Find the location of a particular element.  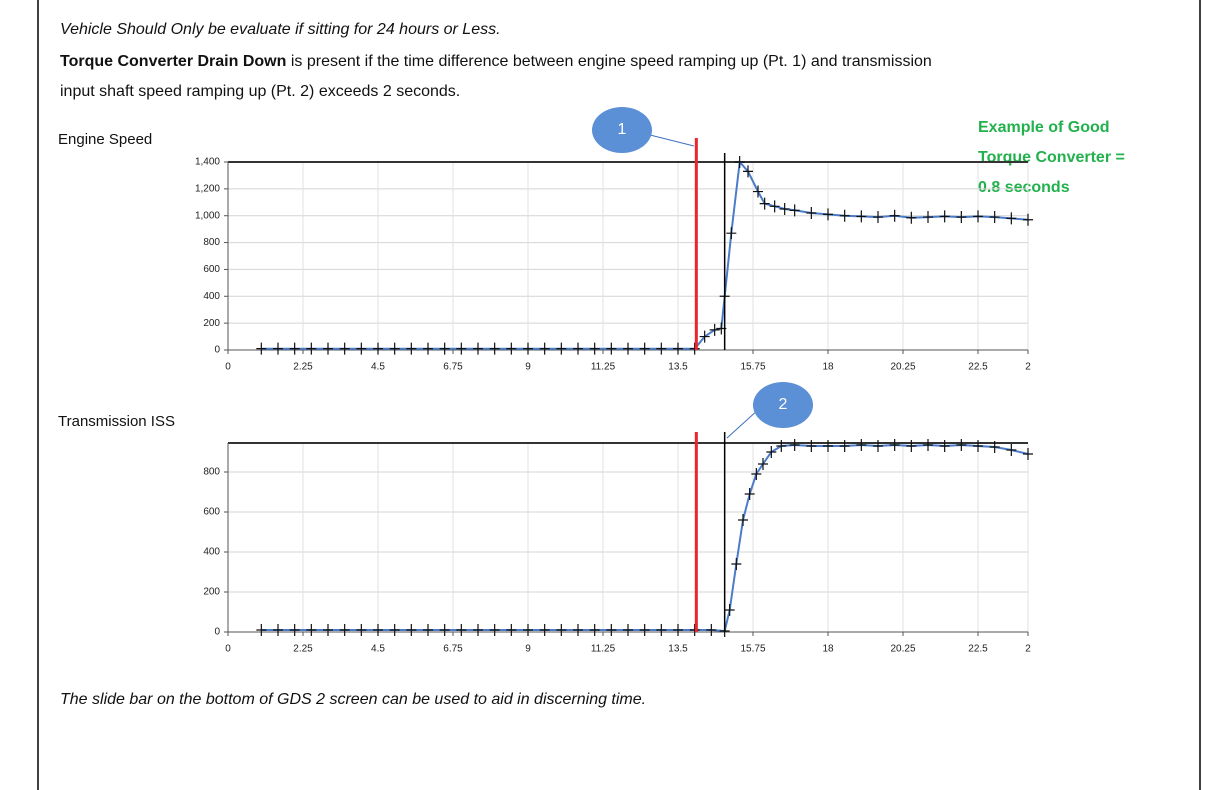

y-tick-label: 800 is located at coordinates (211, 242).